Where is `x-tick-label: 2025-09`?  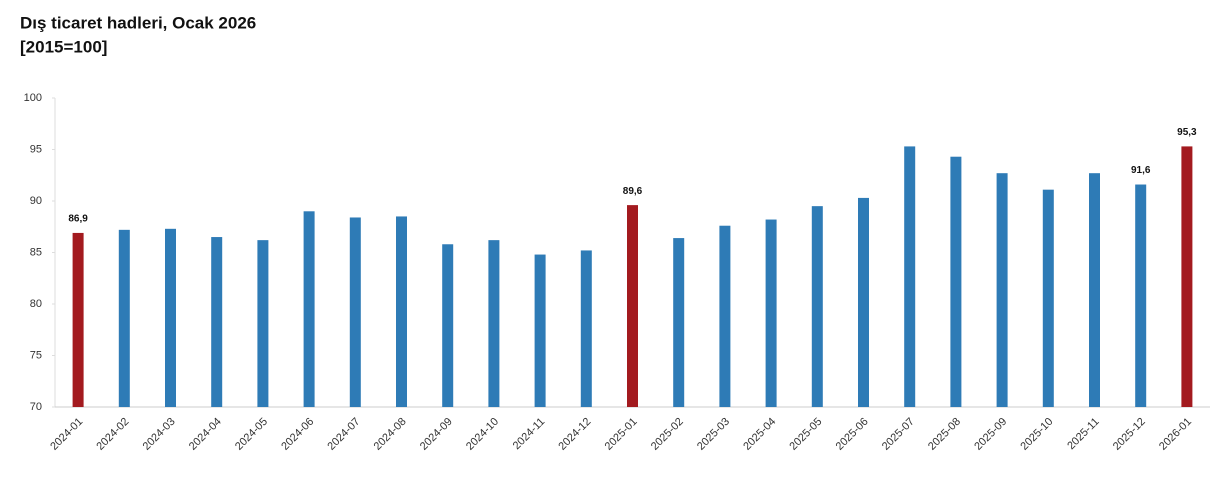 x-tick-label: 2025-09 is located at coordinates (990, 434).